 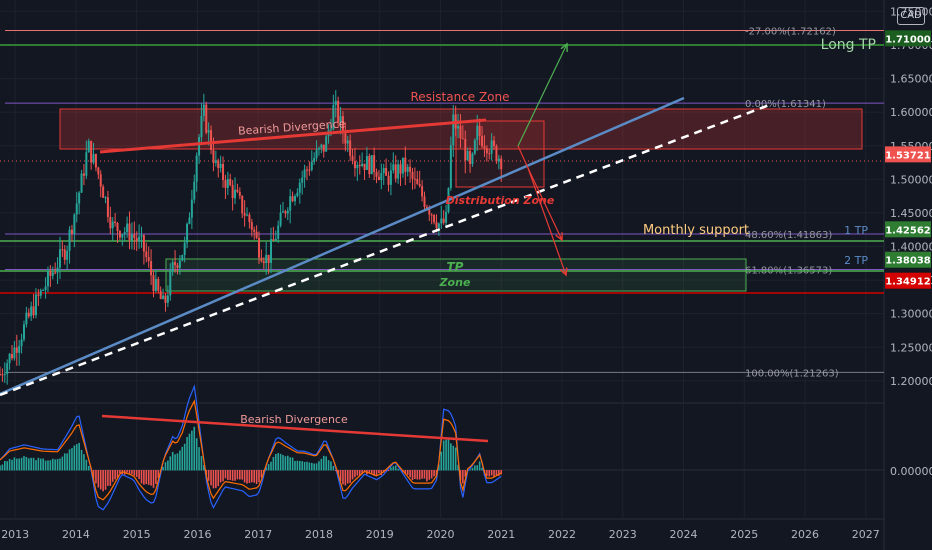 I want to click on distribution-zone-box, so click(x=500, y=154).